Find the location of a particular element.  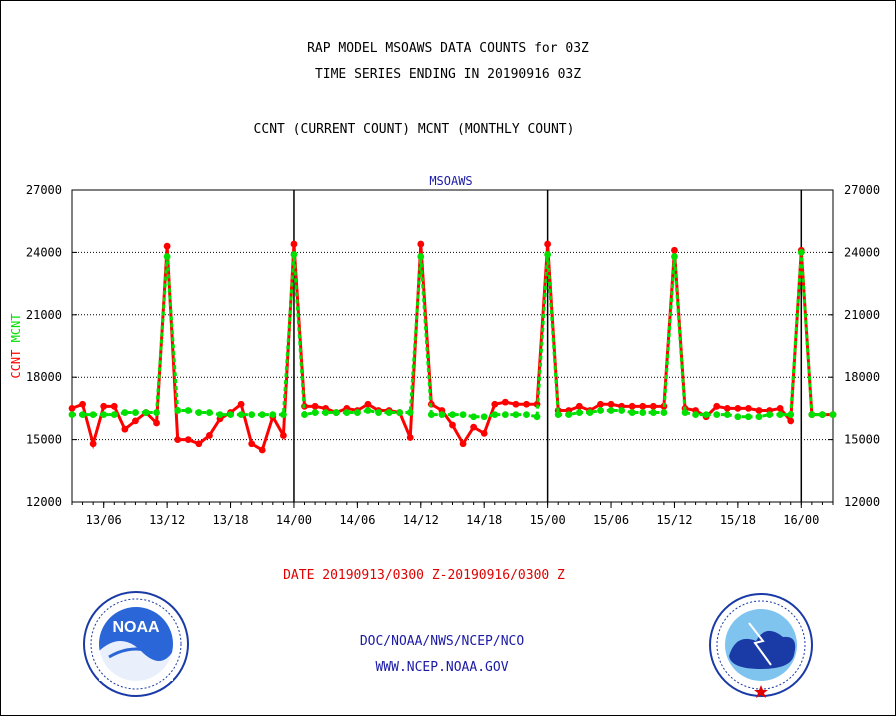

y-tick-label-right: 21000 is located at coordinates (862, 315).